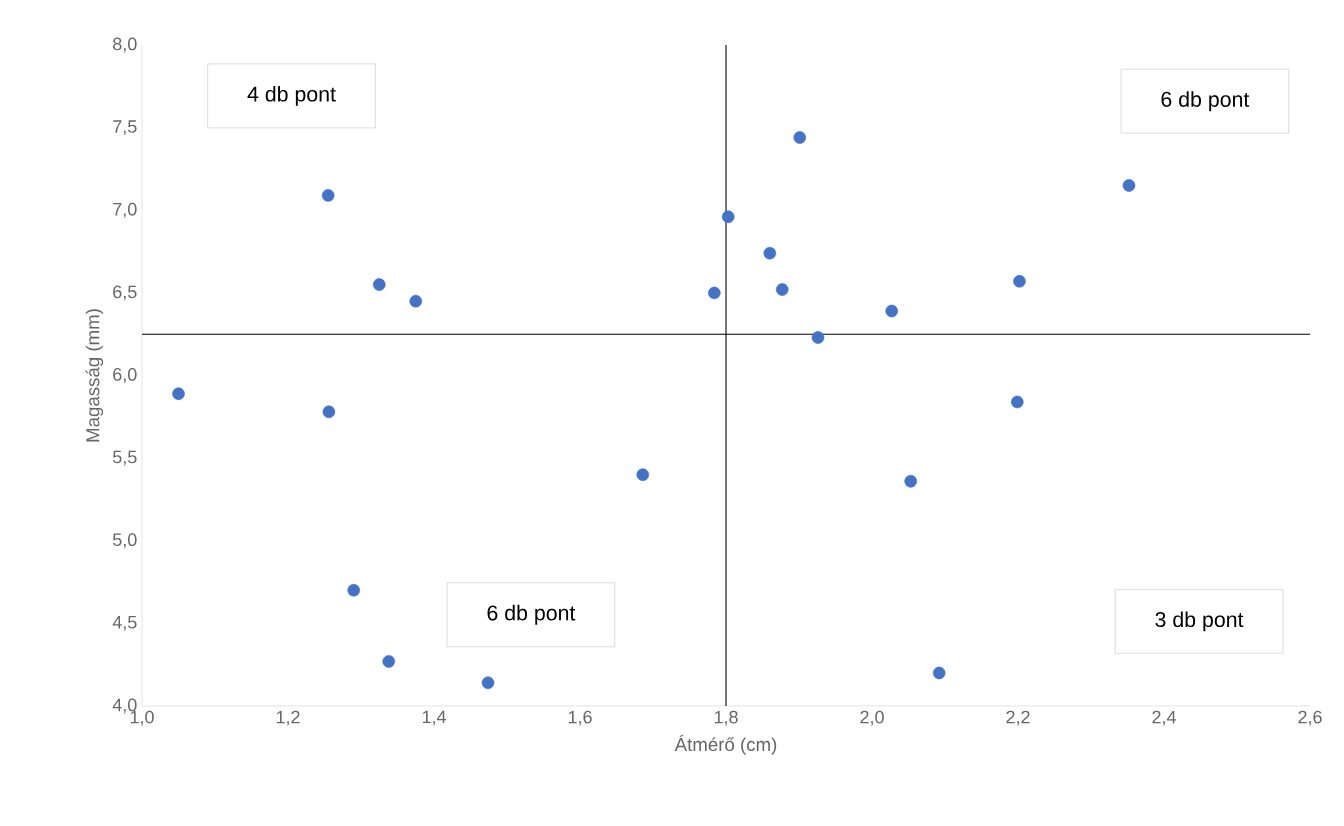 The image size is (1344, 826). I want to click on x-tick-label: 2,0, so click(872, 718).